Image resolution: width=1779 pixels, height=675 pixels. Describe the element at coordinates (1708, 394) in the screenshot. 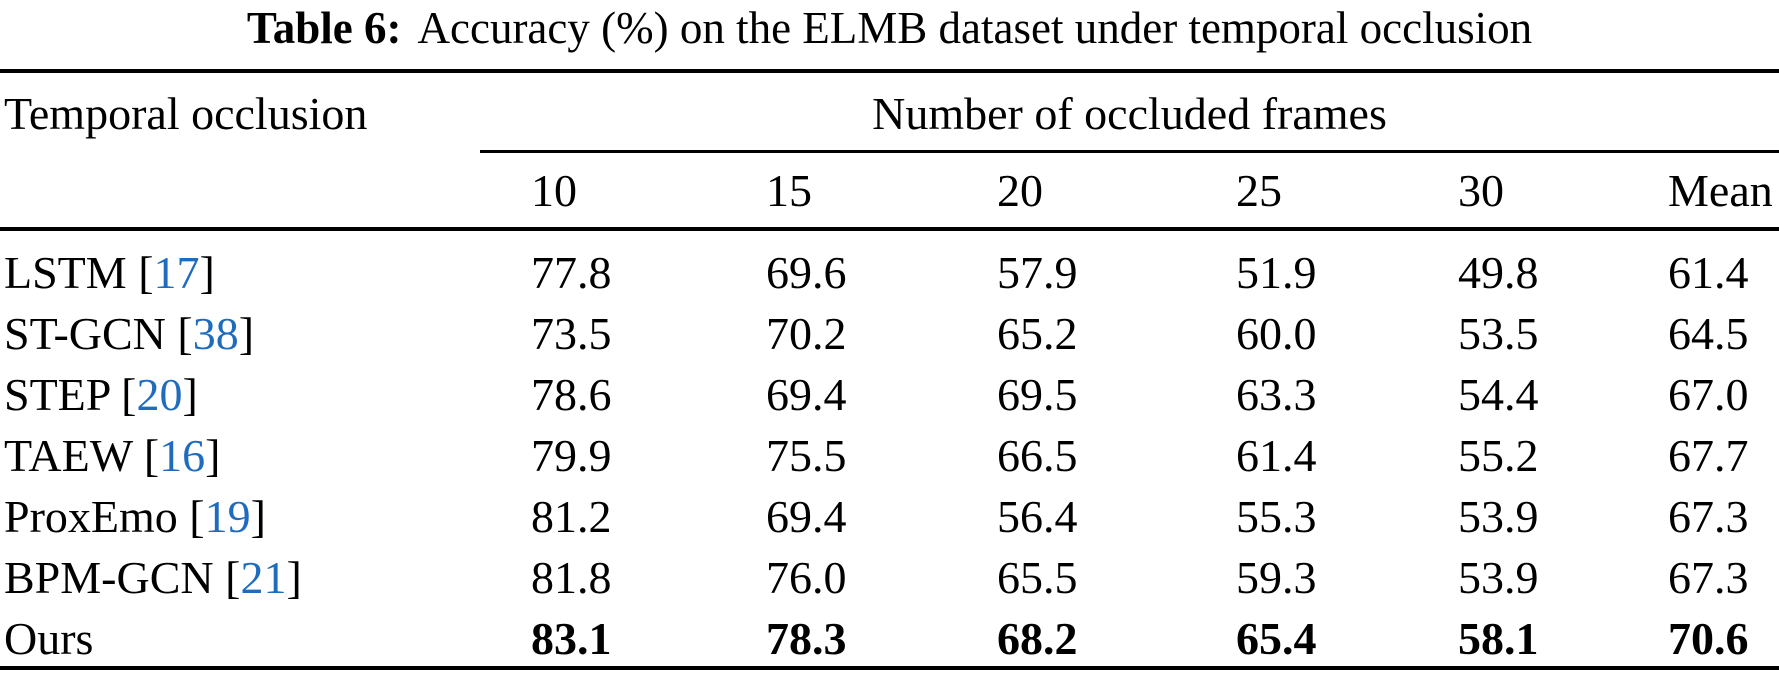

I see `value-cell: 67.0` at that location.